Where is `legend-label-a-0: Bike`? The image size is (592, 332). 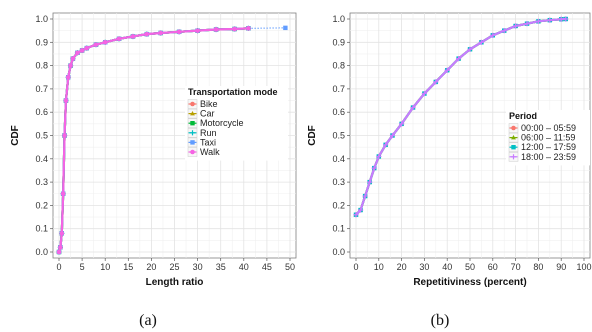
legend-label-a-0: Bike is located at coordinates (209, 104).